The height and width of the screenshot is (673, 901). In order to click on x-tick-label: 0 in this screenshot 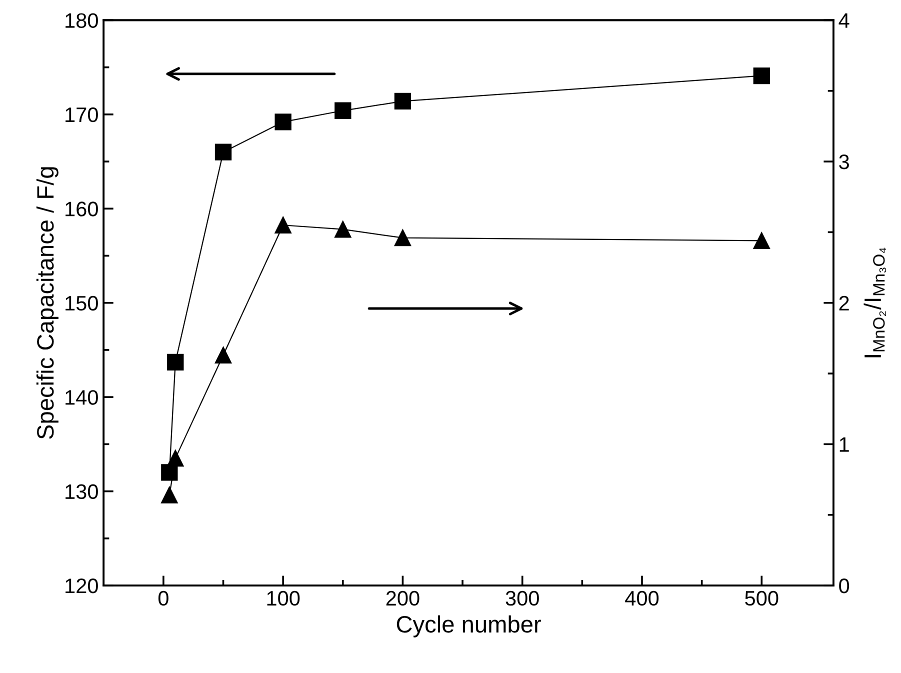, I will do `click(163, 598)`.